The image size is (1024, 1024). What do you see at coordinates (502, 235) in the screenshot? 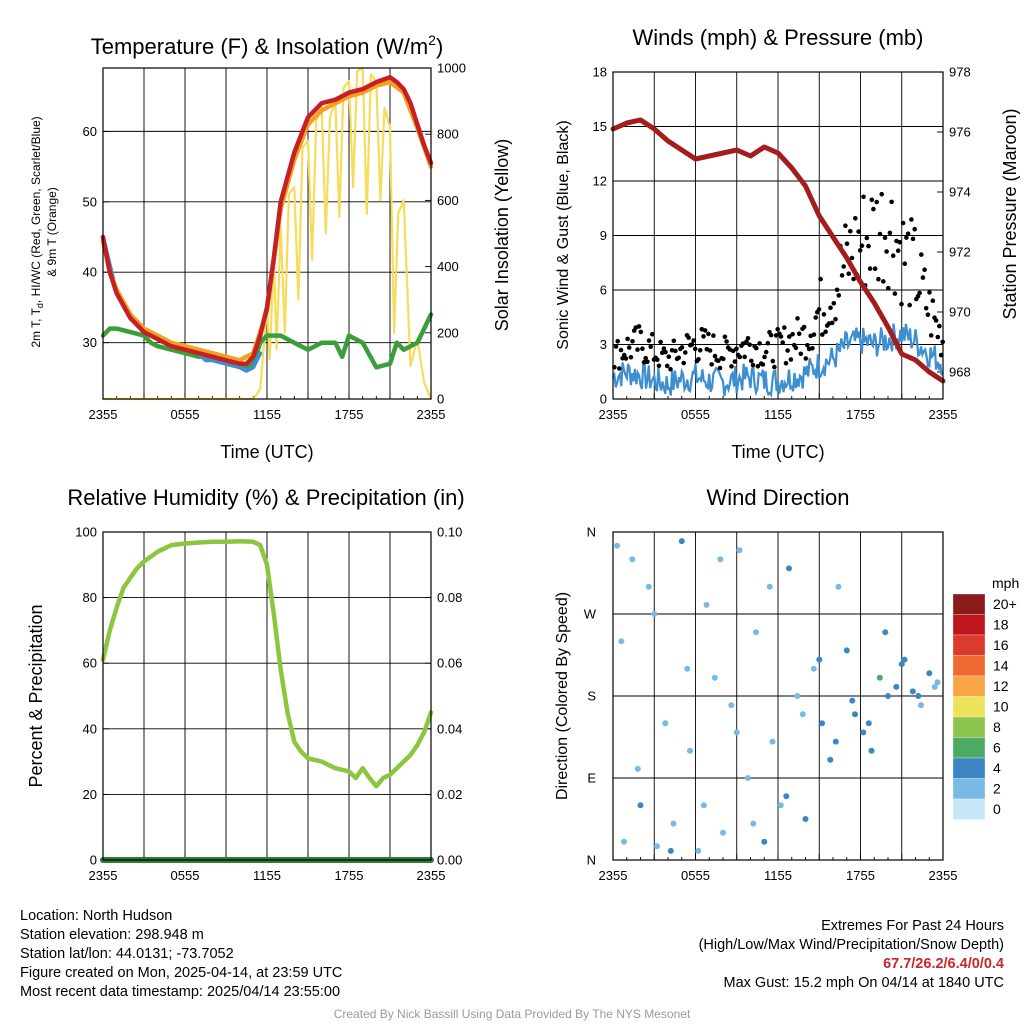
I see `insolation-y-axis-label: Solar Insolation (Yellow)` at bounding box center [502, 235].